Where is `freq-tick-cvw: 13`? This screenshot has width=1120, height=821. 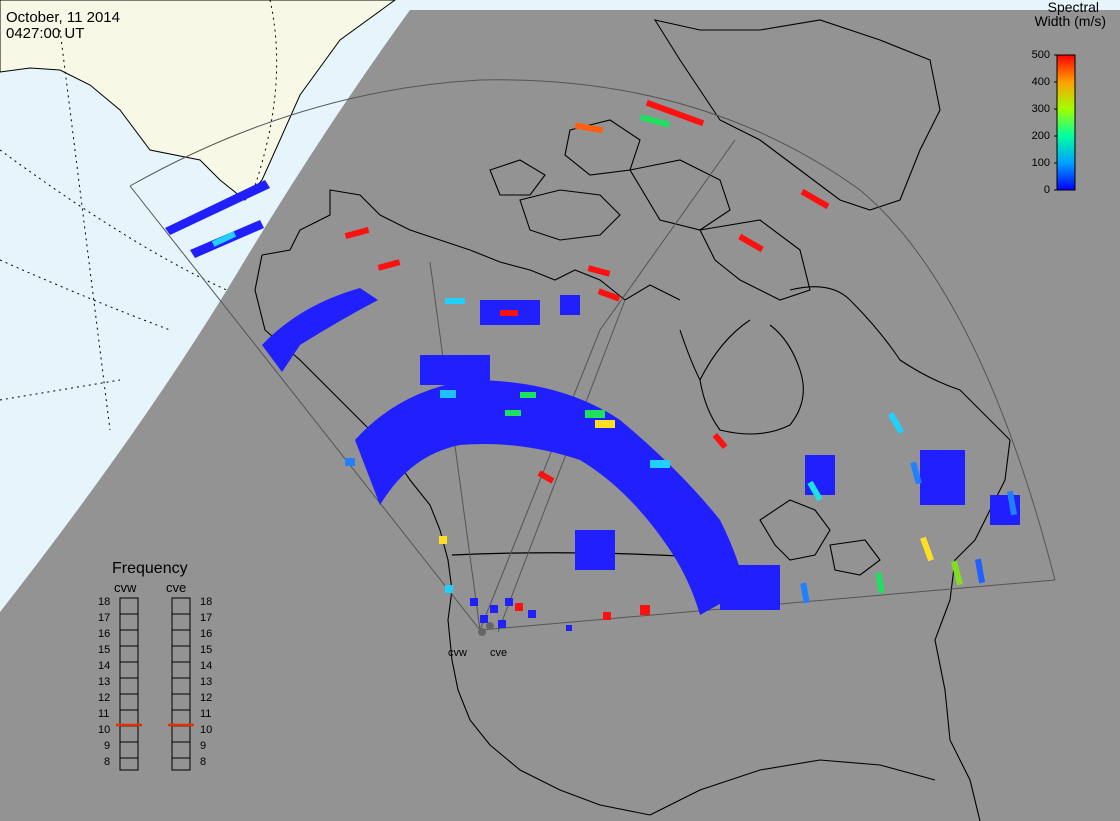 freq-tick-cvw: 13 is located at coordinates (104, 682).